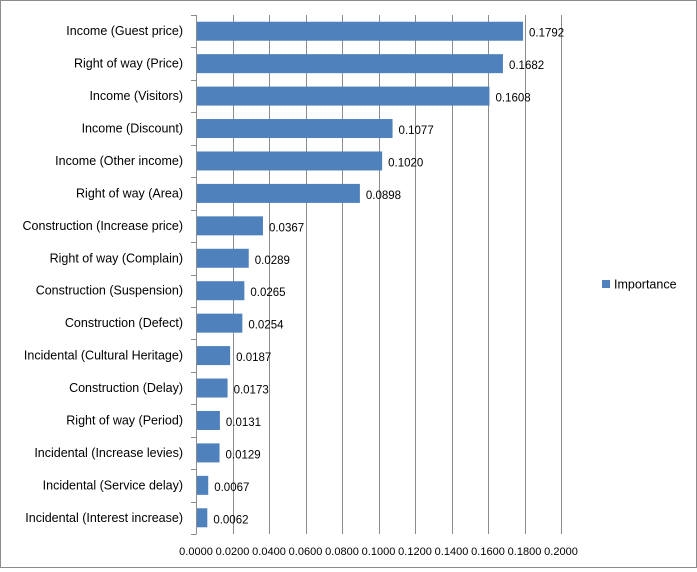 The height and width of the screenshot is (572, 697). Describe the element at coordinates (119, 161) in the screenshot. I see `category-label: Income (Other income)` at that location.